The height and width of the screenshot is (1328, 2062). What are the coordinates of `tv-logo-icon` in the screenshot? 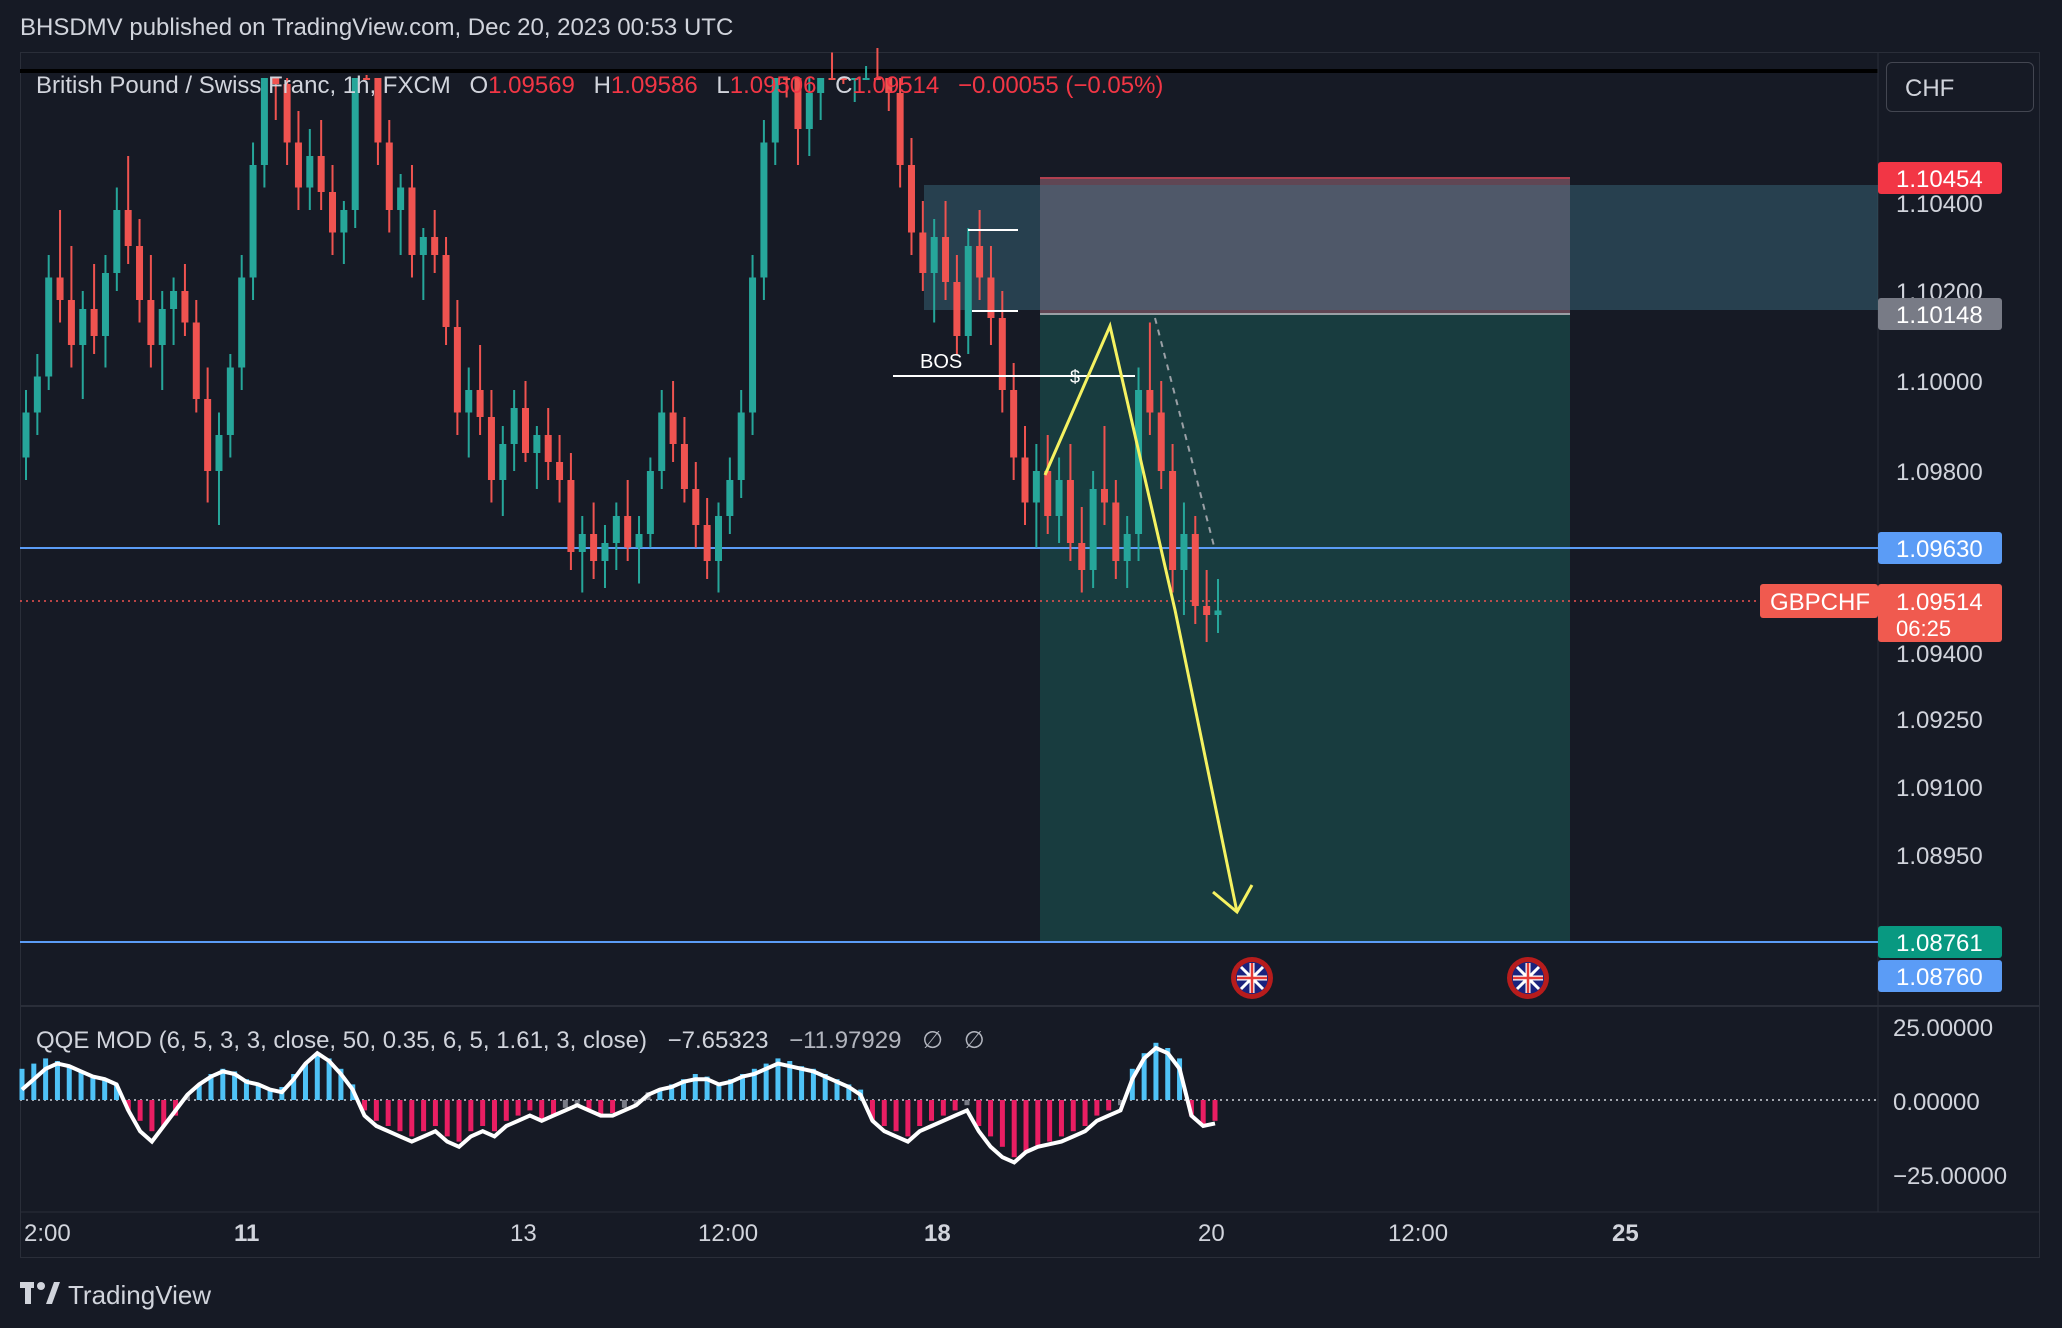 It's located at (40, 1295).